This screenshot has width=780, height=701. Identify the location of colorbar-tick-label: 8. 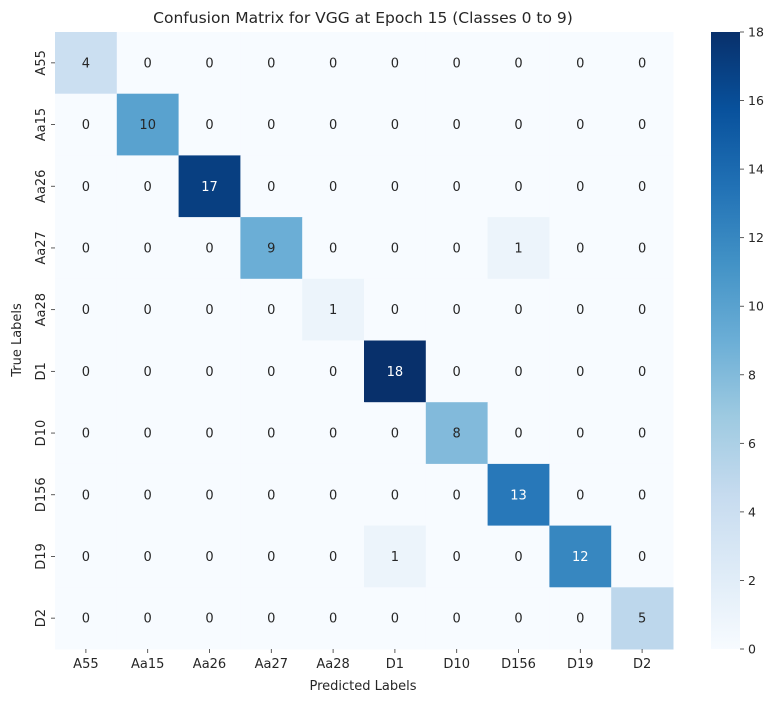
(752, 374).